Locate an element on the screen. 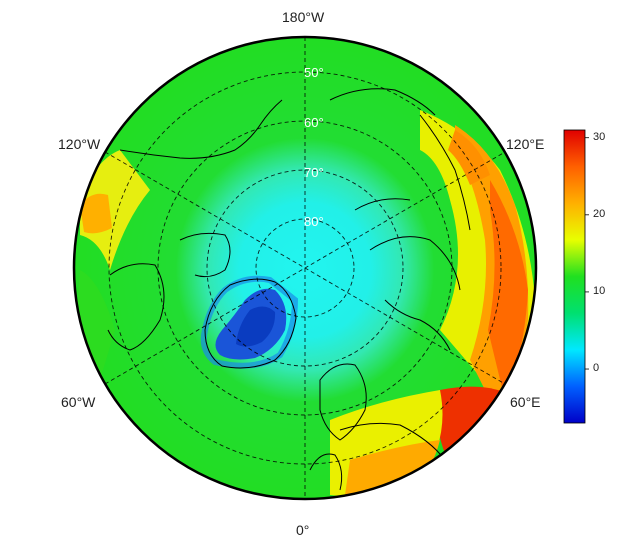 The width and height of the screenshot is (625, 552). lat-label-50: 50° is located at coordinates (314, 72).